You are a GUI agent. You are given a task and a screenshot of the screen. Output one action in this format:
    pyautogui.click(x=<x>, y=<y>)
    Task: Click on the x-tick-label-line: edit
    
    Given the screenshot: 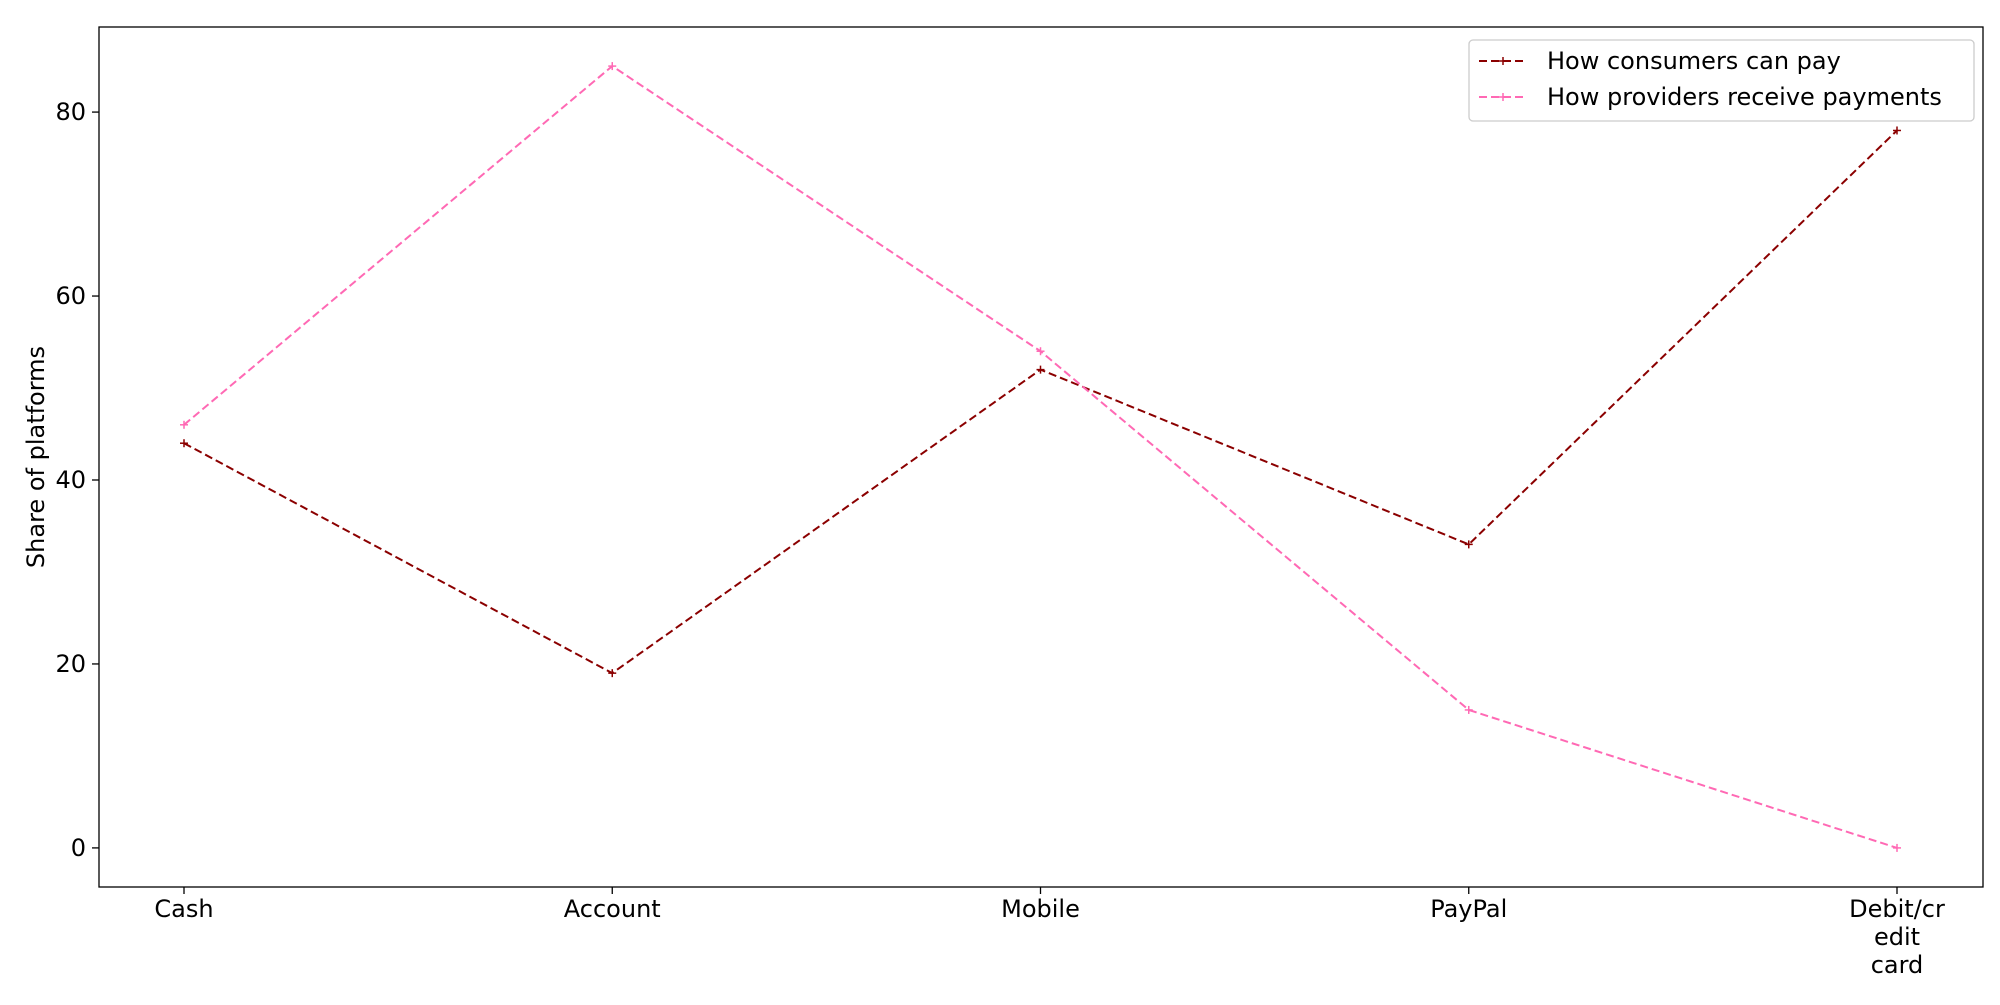 What is the action you would take?
    pyautogui.click(x=1897, y=937)
    